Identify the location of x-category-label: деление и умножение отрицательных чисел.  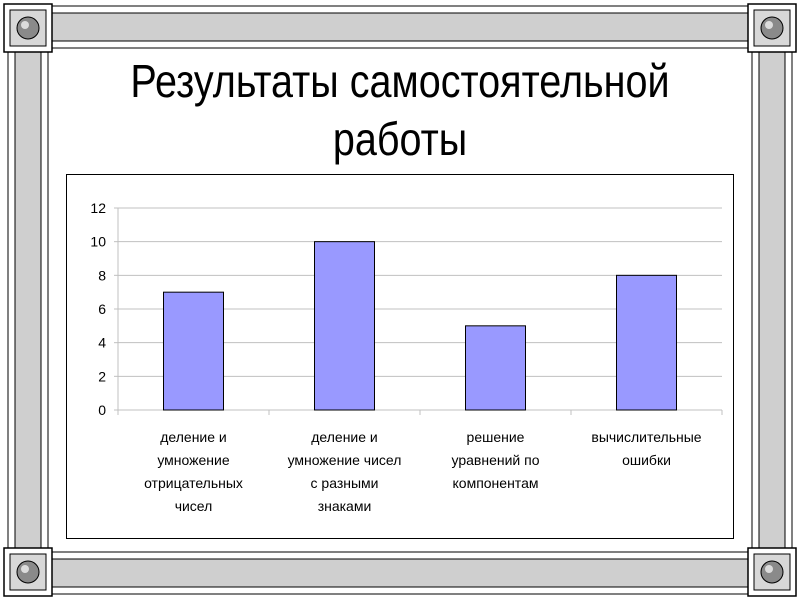
(194, 472).